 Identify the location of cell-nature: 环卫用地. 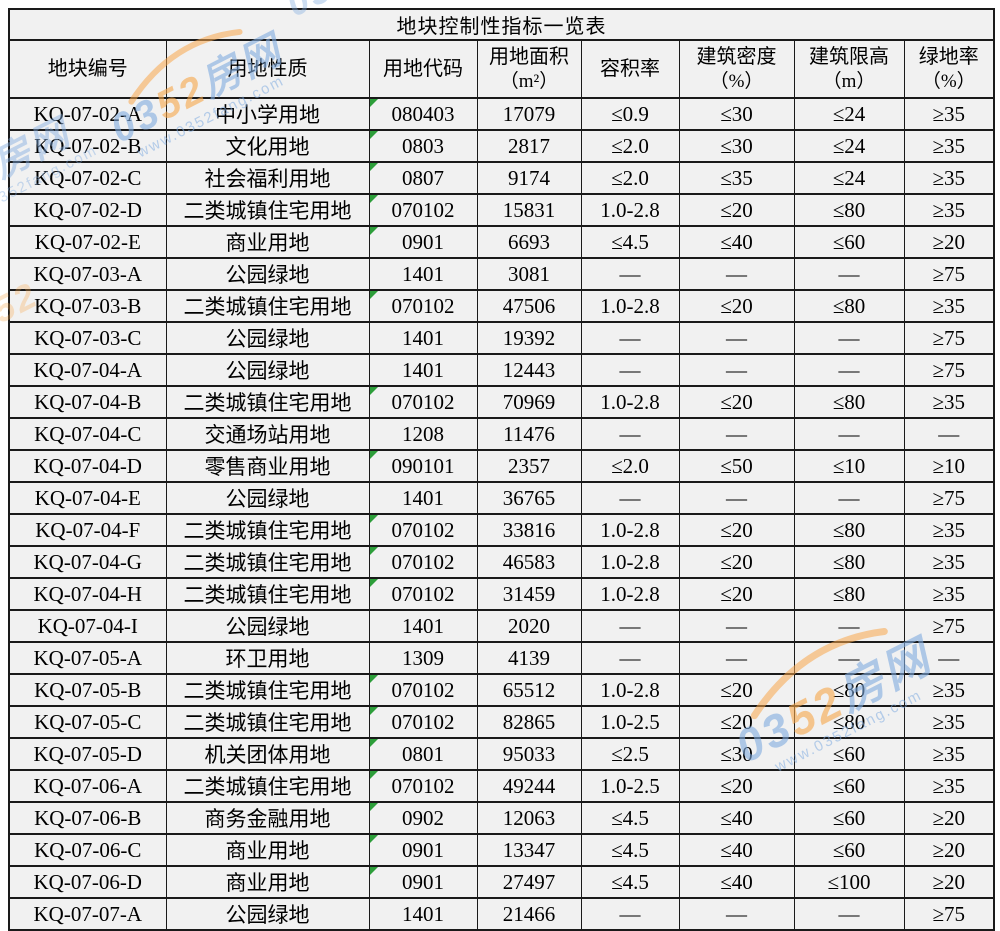
(267, 658).